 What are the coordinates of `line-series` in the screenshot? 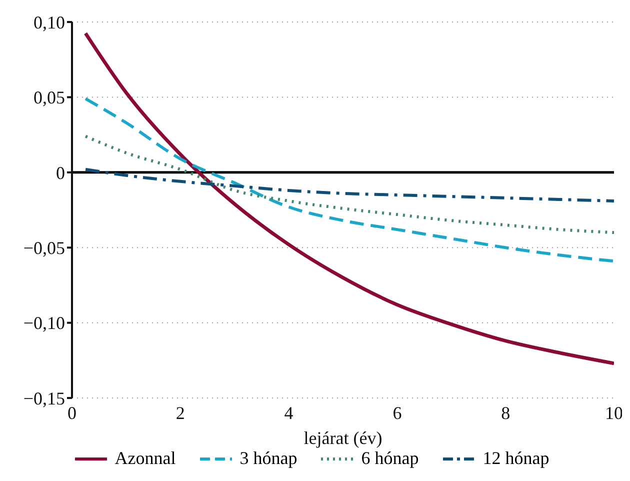 It's located at (349, 185).